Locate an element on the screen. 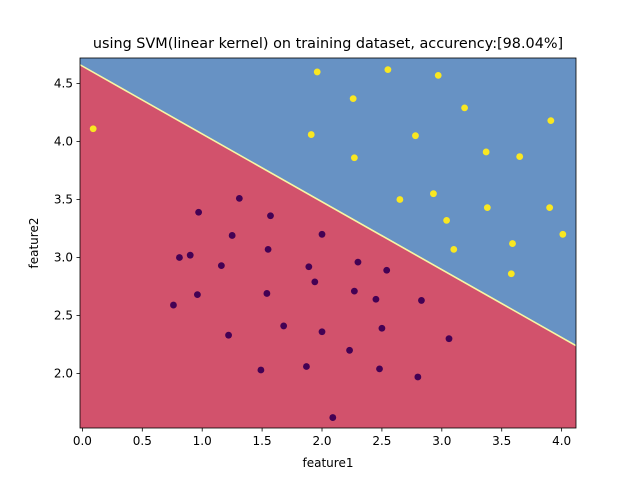 Image resolution: width=640 pixels, height=480 pixels. y-tick-label: 4.5 is located at coordinates (63, 84).